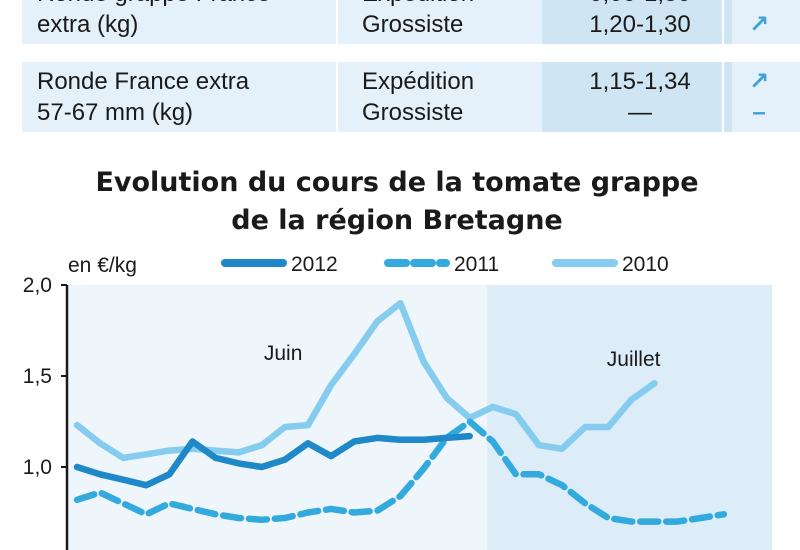 This screenshot has width=800, height=550. I want to click on legend-label-2010: 2010, so click(645, 264).